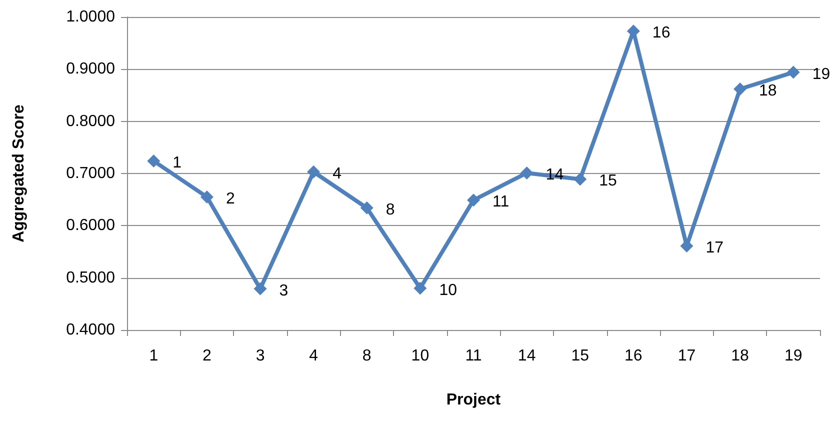 The image size is (838, 421). Describe the element at coordinates (633, 356) in the screenshot. I see `x-tick-label: 16` at that location.